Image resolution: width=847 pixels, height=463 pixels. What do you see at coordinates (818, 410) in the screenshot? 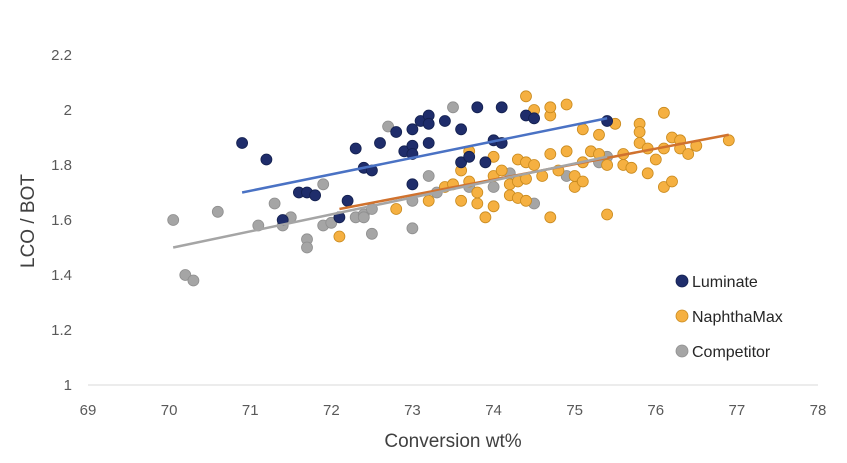
I see `x-tick-label: 78` at bounding box center [818, 410].